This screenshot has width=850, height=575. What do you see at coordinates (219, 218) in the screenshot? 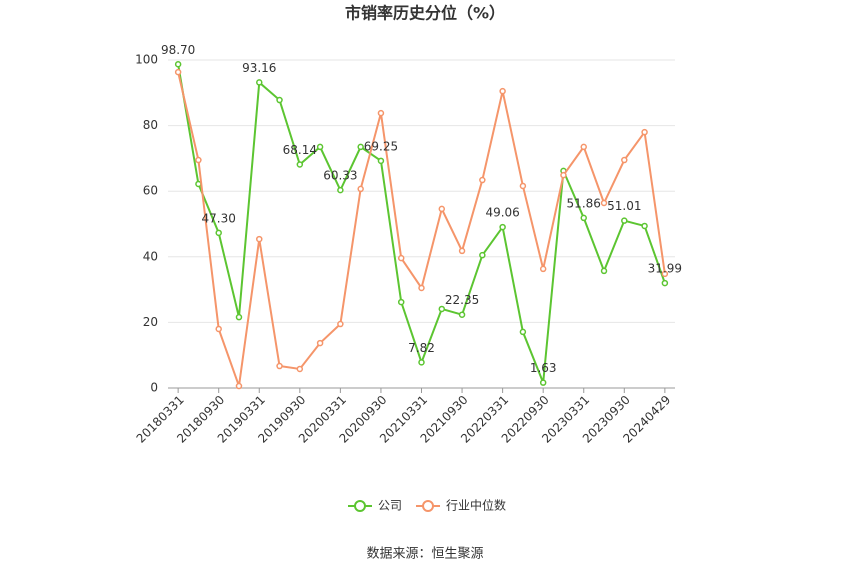
I see `data-label: 47.30` at bounding box center [219, 218].